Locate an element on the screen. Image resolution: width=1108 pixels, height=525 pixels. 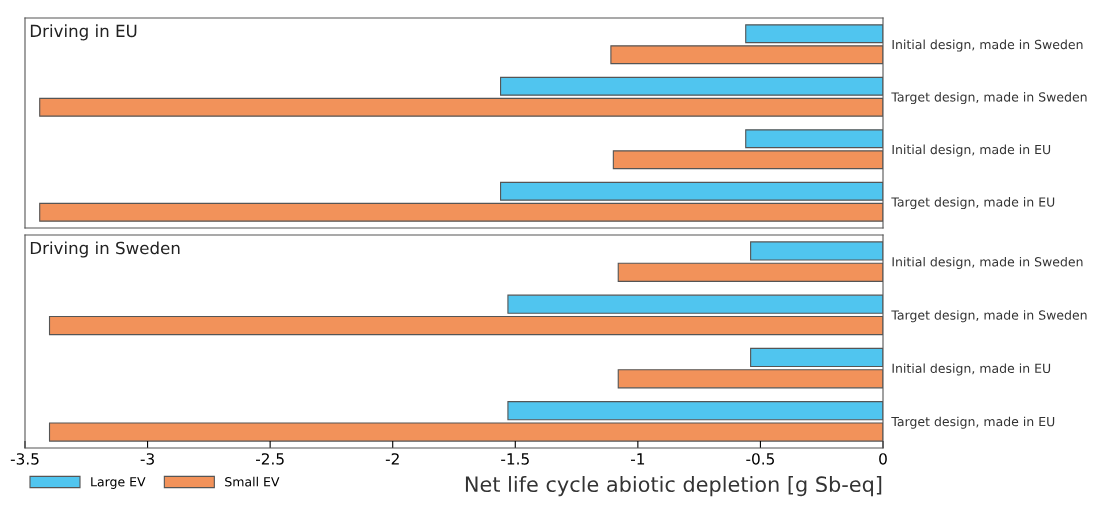
legend-label: Small EV is located at coordinates (252, 481).